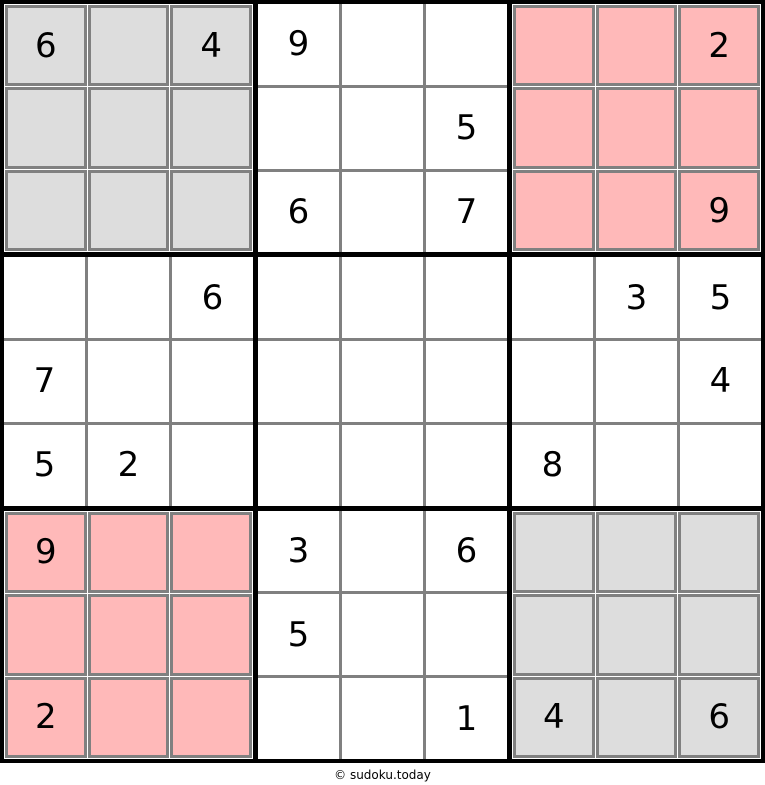 The image size is (765, 785). Describe the element at coordinates (719, 46) in the screenshot. I see `cell-r1c9: 2` at that location.